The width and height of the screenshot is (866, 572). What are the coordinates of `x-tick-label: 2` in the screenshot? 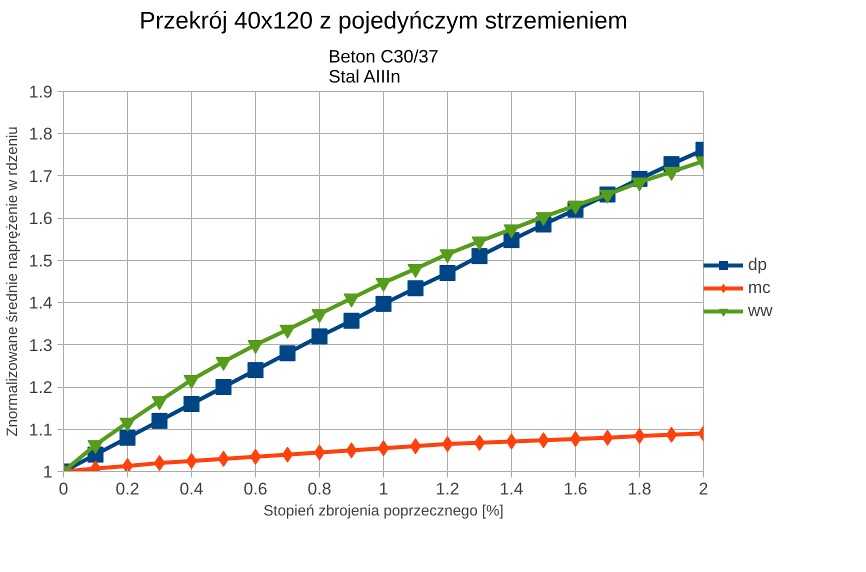 It's located at (703, 489).